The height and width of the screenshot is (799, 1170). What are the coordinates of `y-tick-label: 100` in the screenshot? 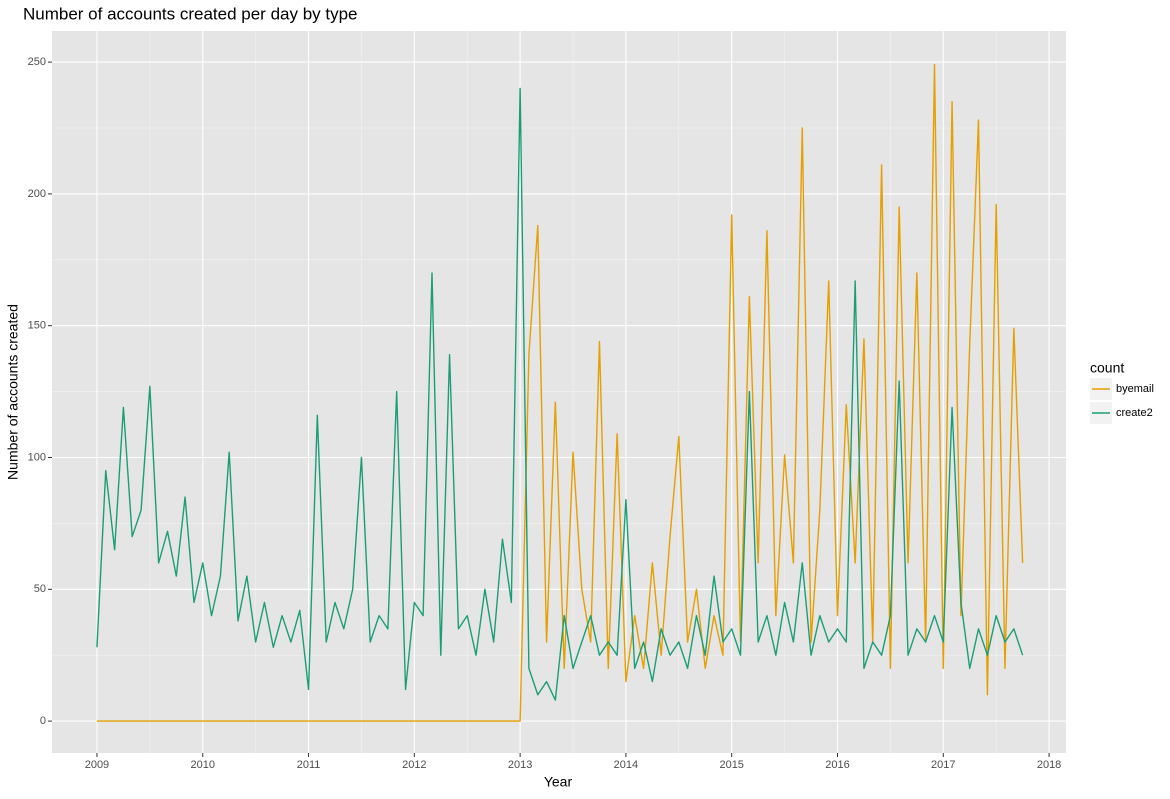 It's located at (37, 457).